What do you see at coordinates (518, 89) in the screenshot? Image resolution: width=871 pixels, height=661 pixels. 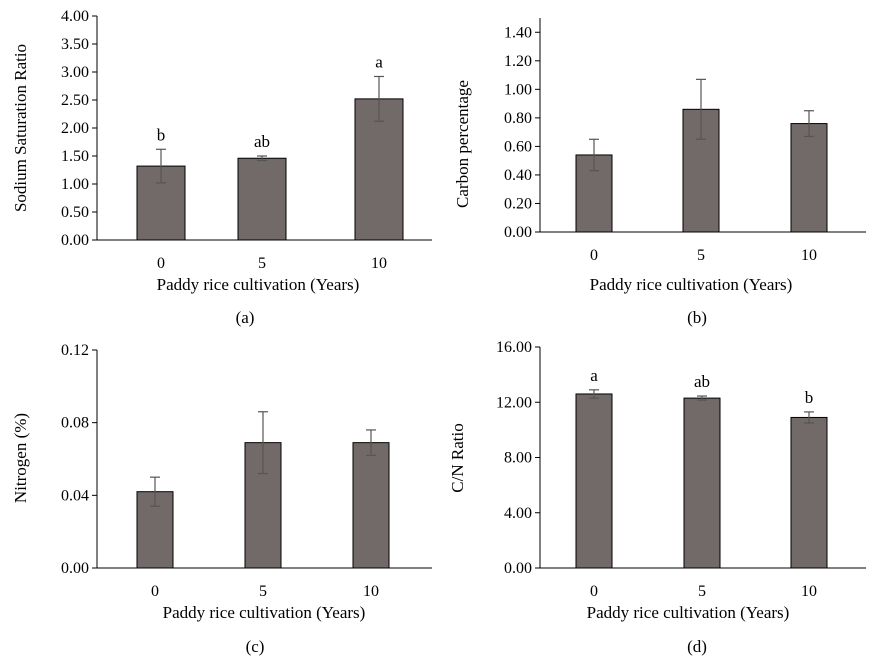 I see `chart-2-y-tick-label: 1.00` at bounding box center [518, 89].